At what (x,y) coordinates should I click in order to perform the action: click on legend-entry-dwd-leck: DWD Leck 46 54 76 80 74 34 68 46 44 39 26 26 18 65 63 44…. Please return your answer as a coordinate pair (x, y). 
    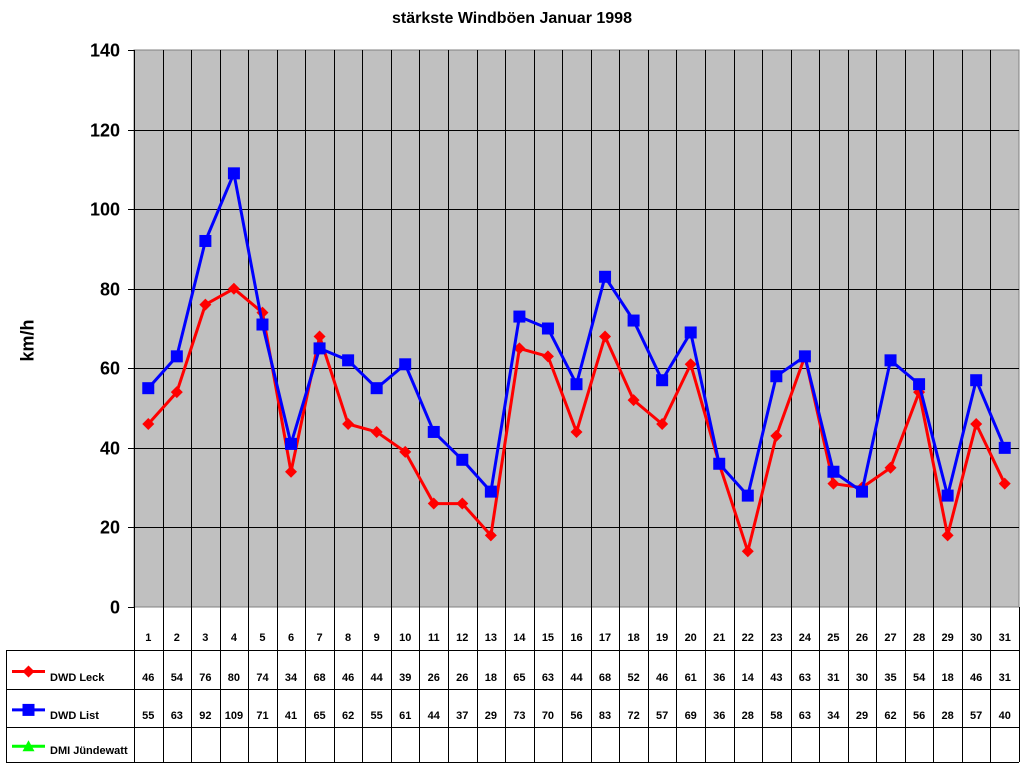
    Looking at the image, I should click on (511, 674).